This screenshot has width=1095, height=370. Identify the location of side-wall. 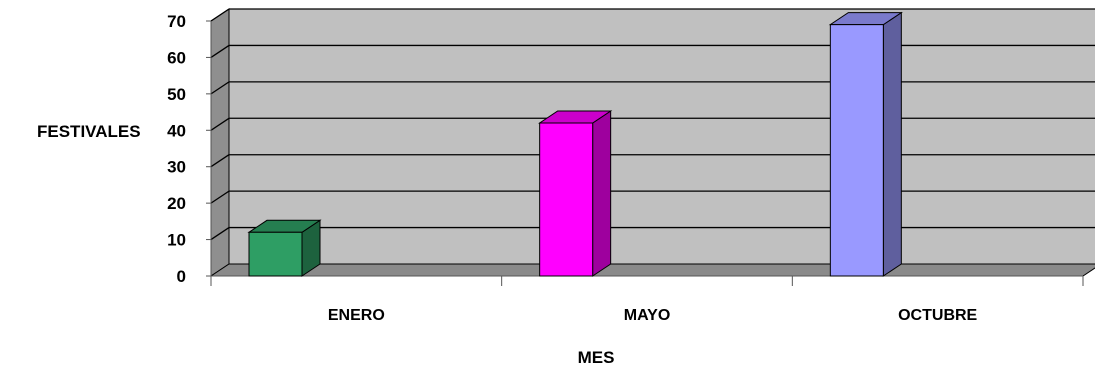
(220, 142).